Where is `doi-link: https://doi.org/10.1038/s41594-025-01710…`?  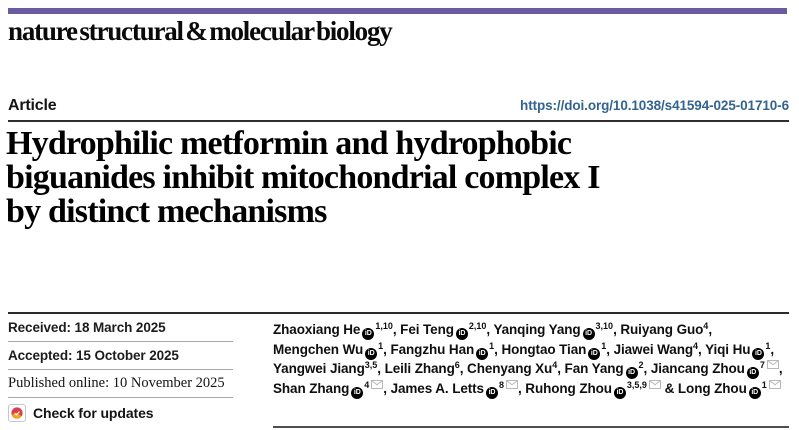 doi-link: https://doi.org/10.1038/s41594-025-01710… is located at coordinates (654, 105).